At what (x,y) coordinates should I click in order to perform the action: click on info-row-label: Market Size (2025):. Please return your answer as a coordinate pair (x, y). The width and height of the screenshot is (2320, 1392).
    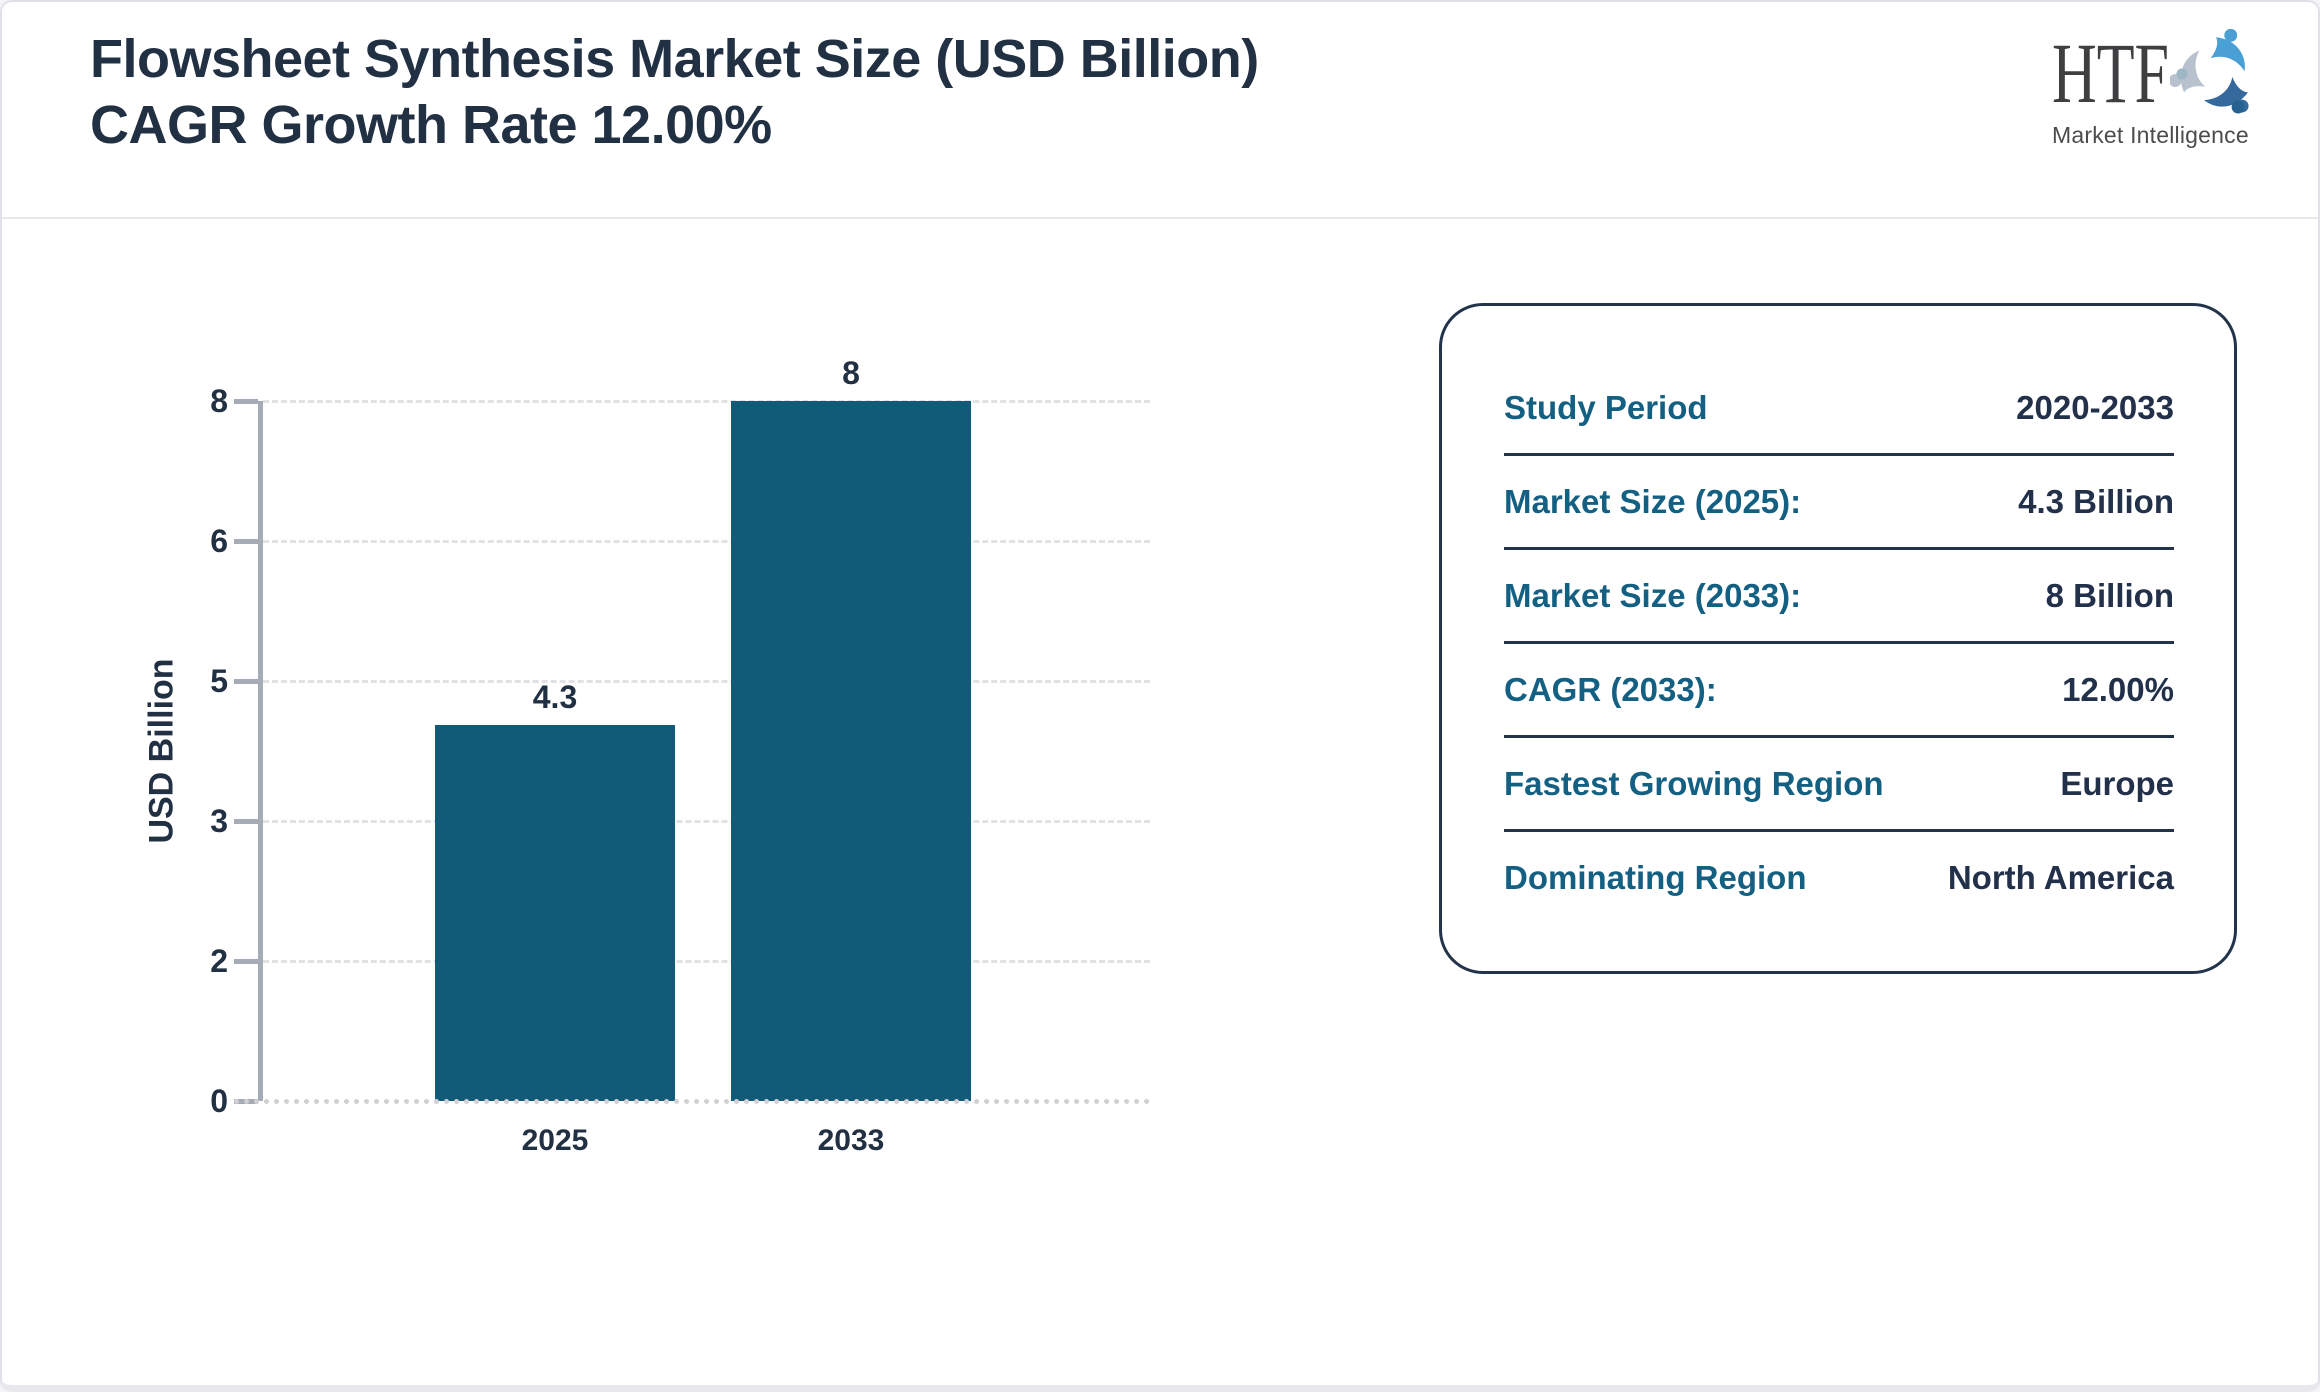
    Looking at the image, I should click on (1653, 501).